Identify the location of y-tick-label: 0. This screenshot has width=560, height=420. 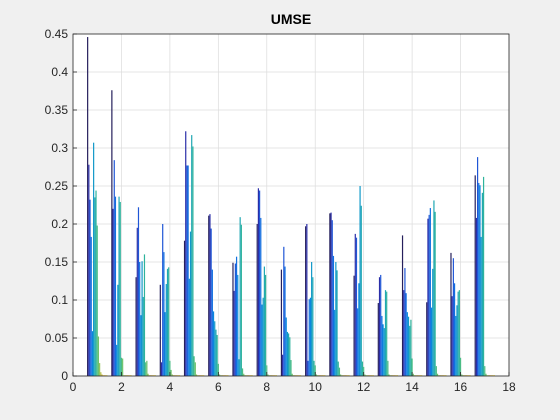
(64, 376).